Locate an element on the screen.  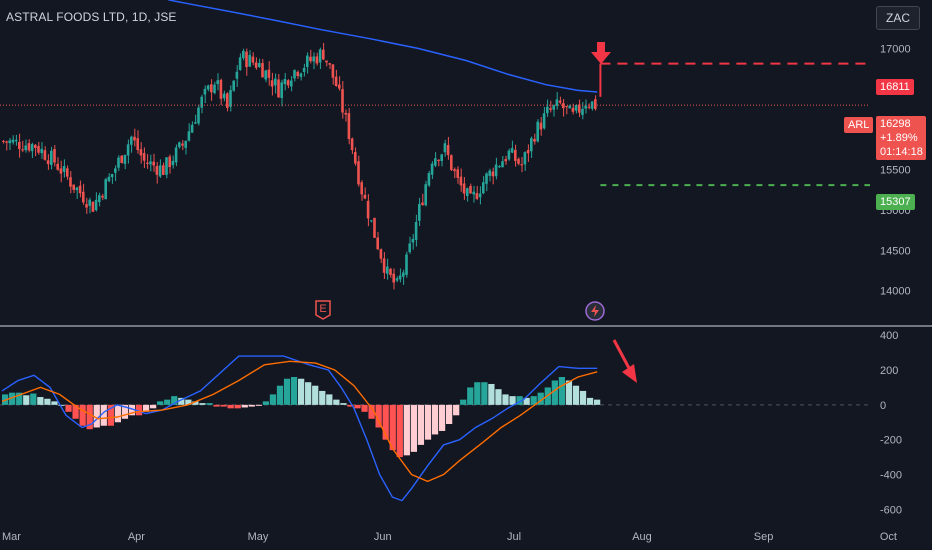
diagonal-arrow-shaft is located at coordinates (622, 355).